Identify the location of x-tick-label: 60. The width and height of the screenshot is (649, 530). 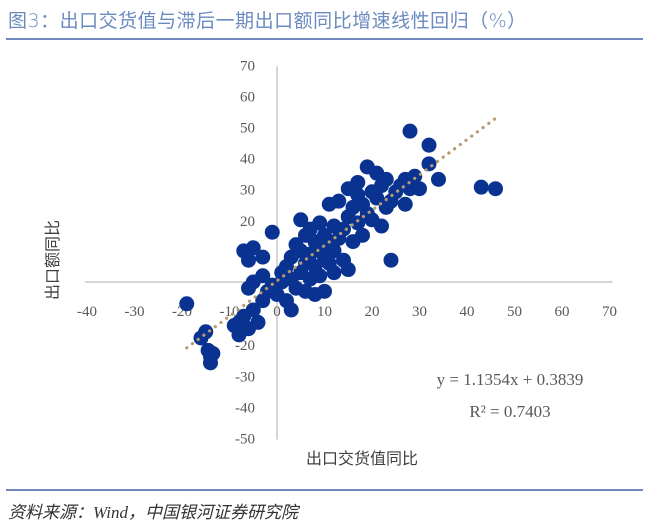
(562, 312).